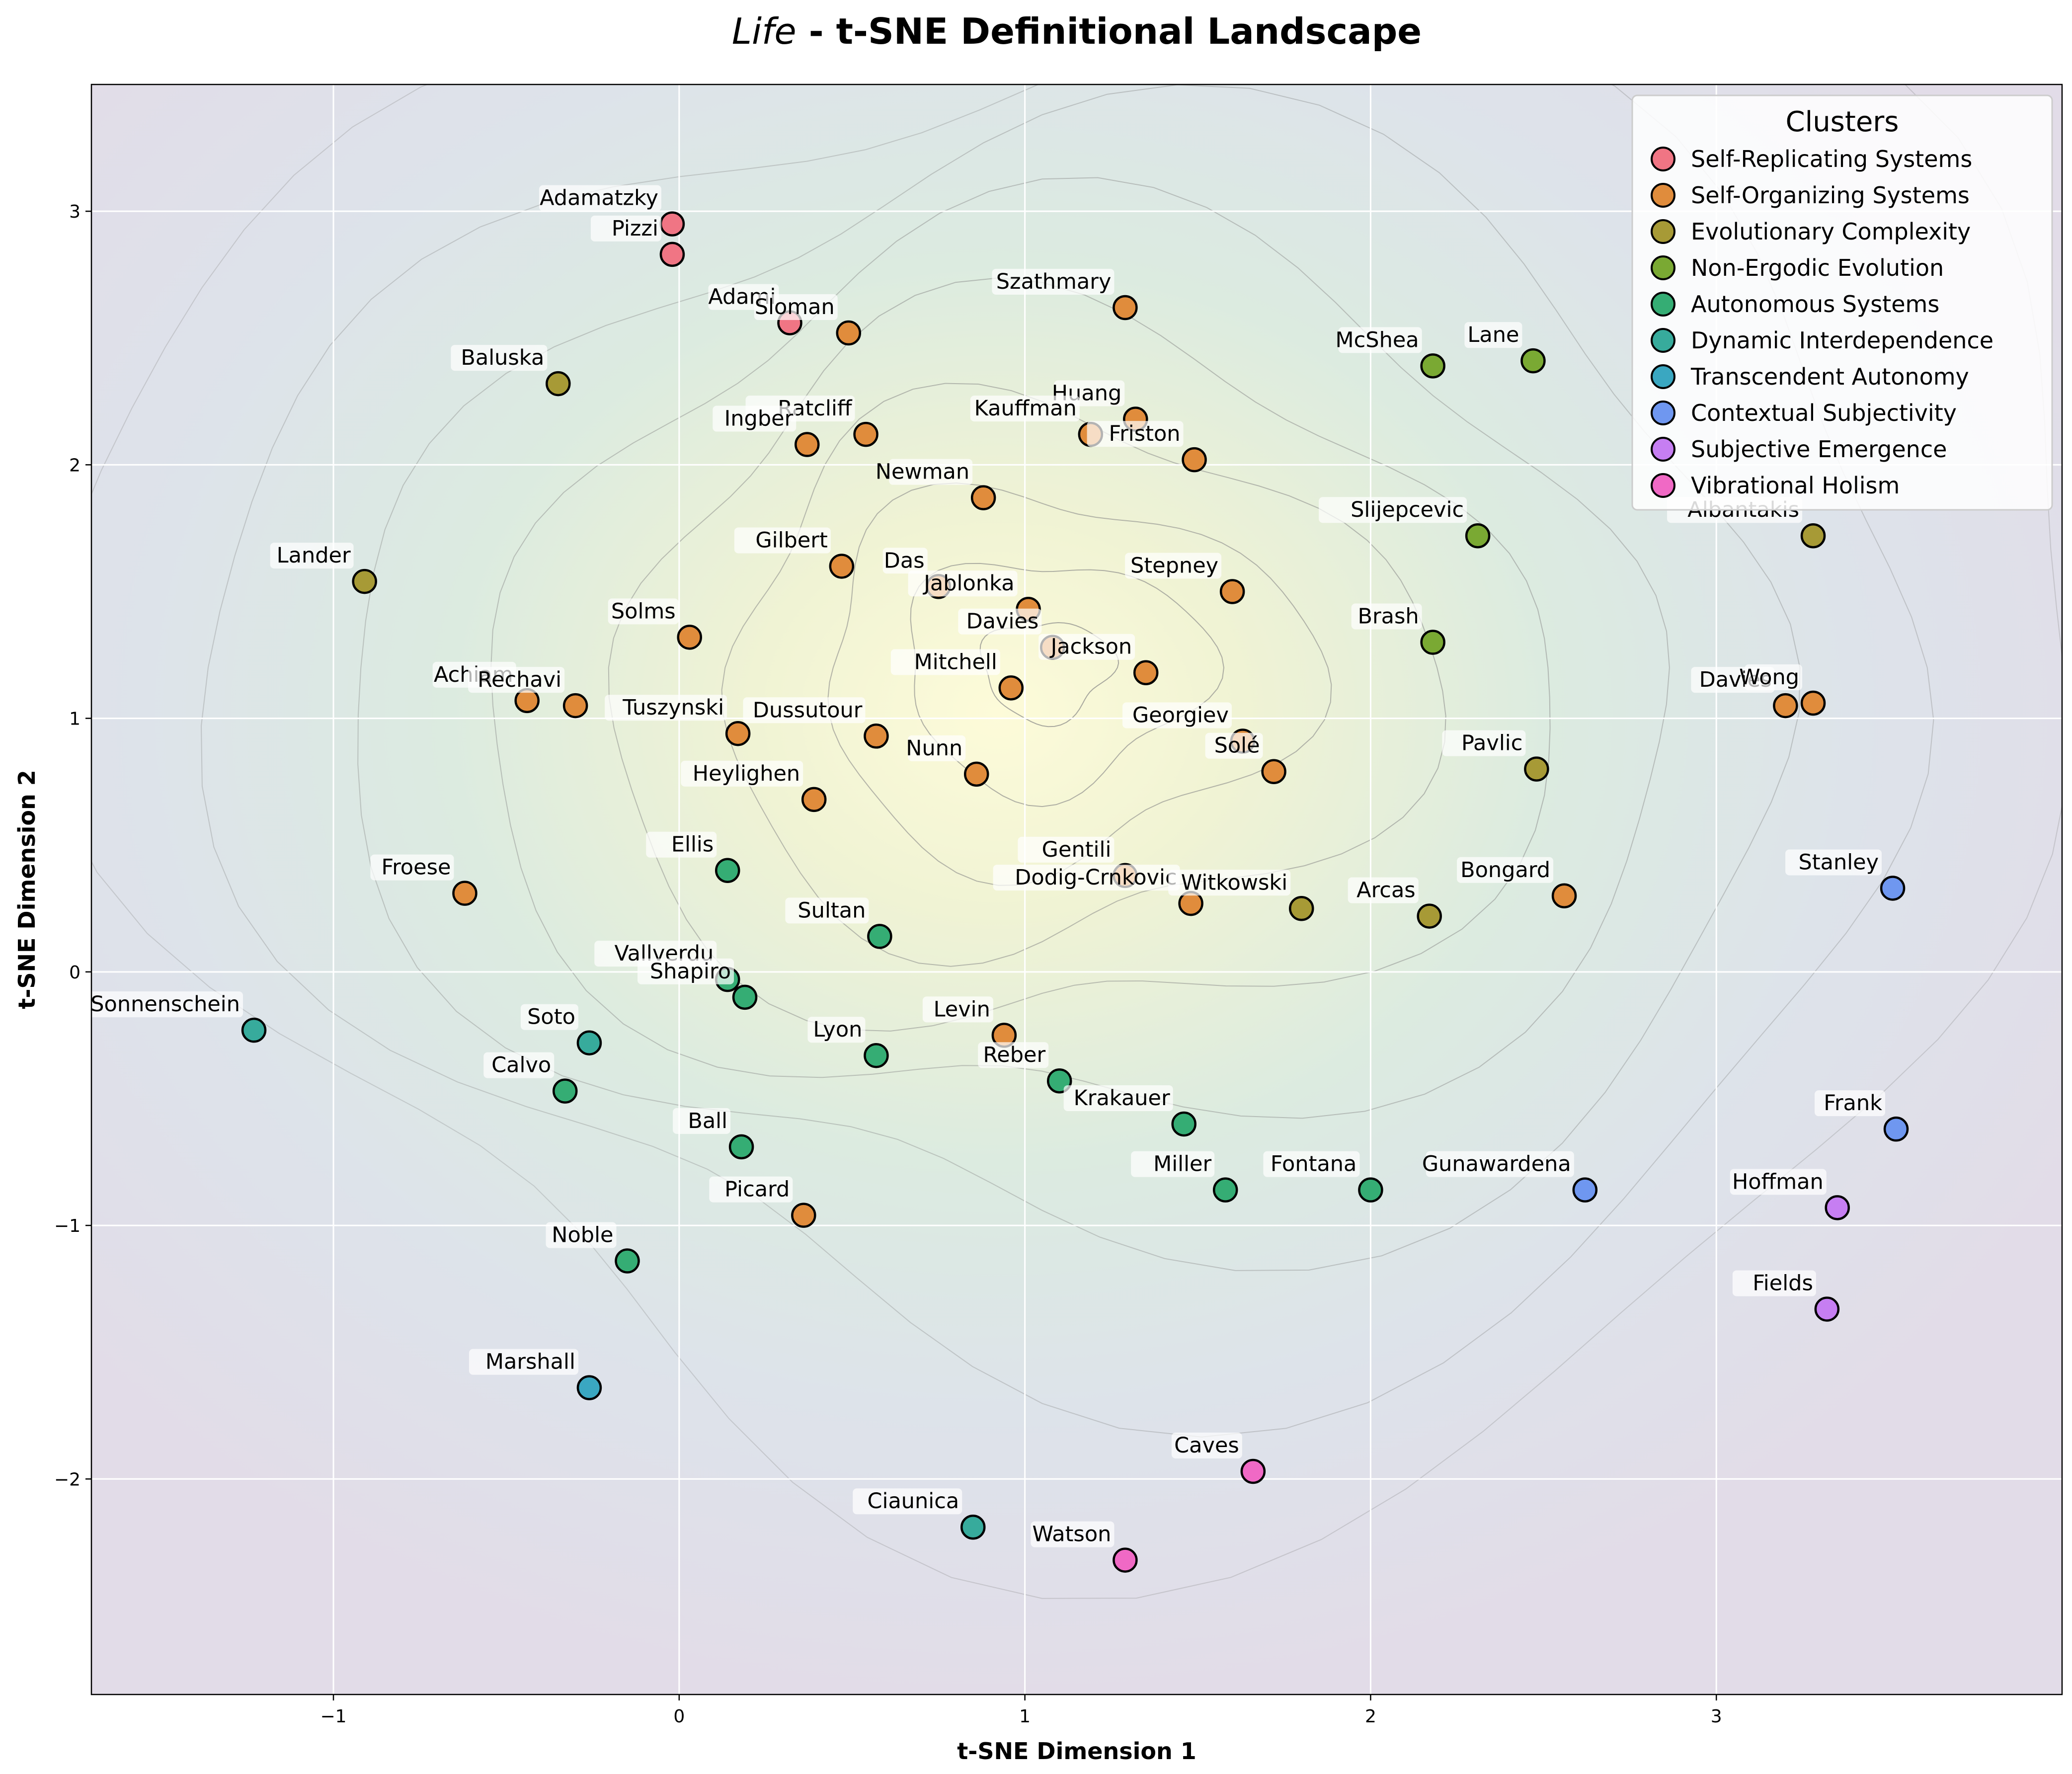 Image resolution: width=2072 pixels, height=1774 pixels. What do you see at coordinates (955, 661) in the screenshot?
I see `point-label: Mitchell` at bounding box center [955, 661].